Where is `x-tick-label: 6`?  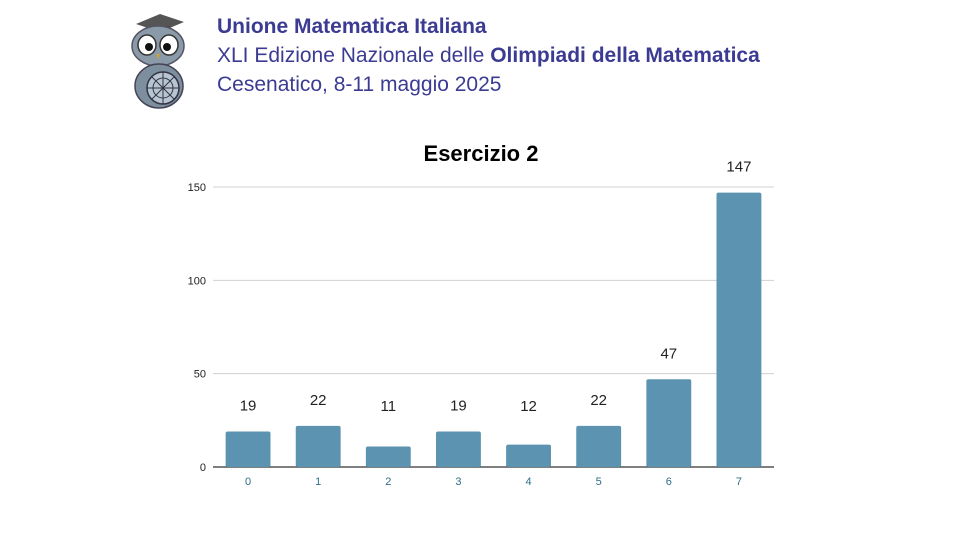 x-tick-label: 6 is located at coordinates (669, 482).